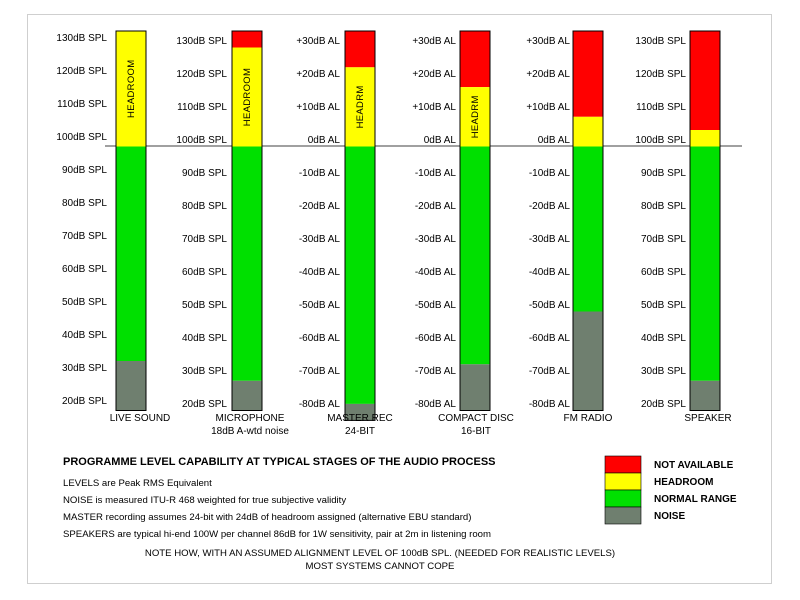 The height and width of the screenshot is (600, 800). Describe the element at coordinates (131, 220) in the screenshot. I see `bar-live-sound: HEADROOM` at that location.